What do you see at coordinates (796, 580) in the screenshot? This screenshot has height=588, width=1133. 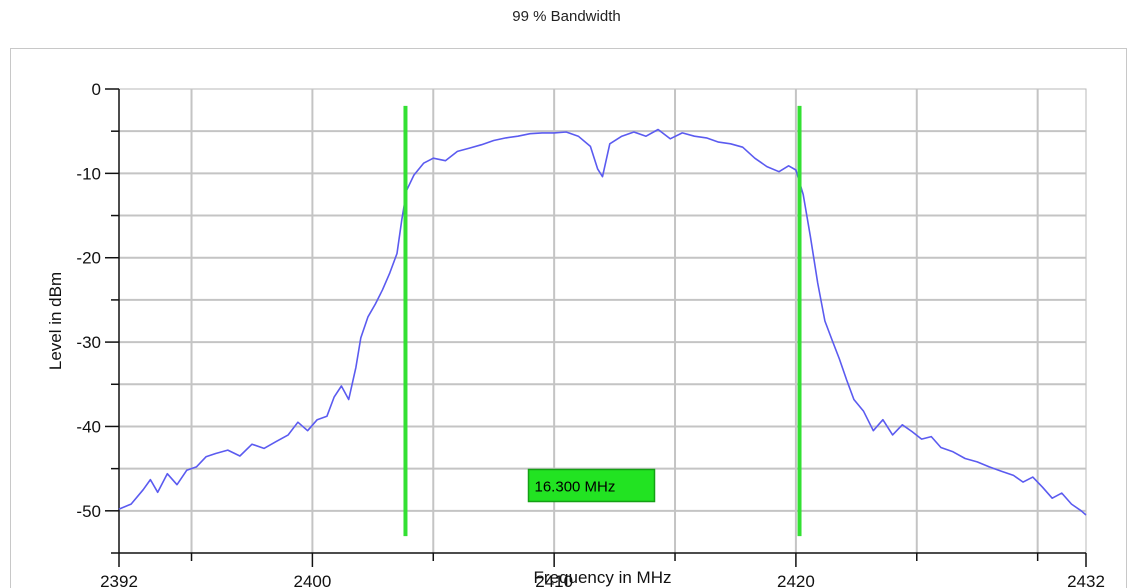 I see `x-tick-label: 2420` at bounding box center [796, 580].